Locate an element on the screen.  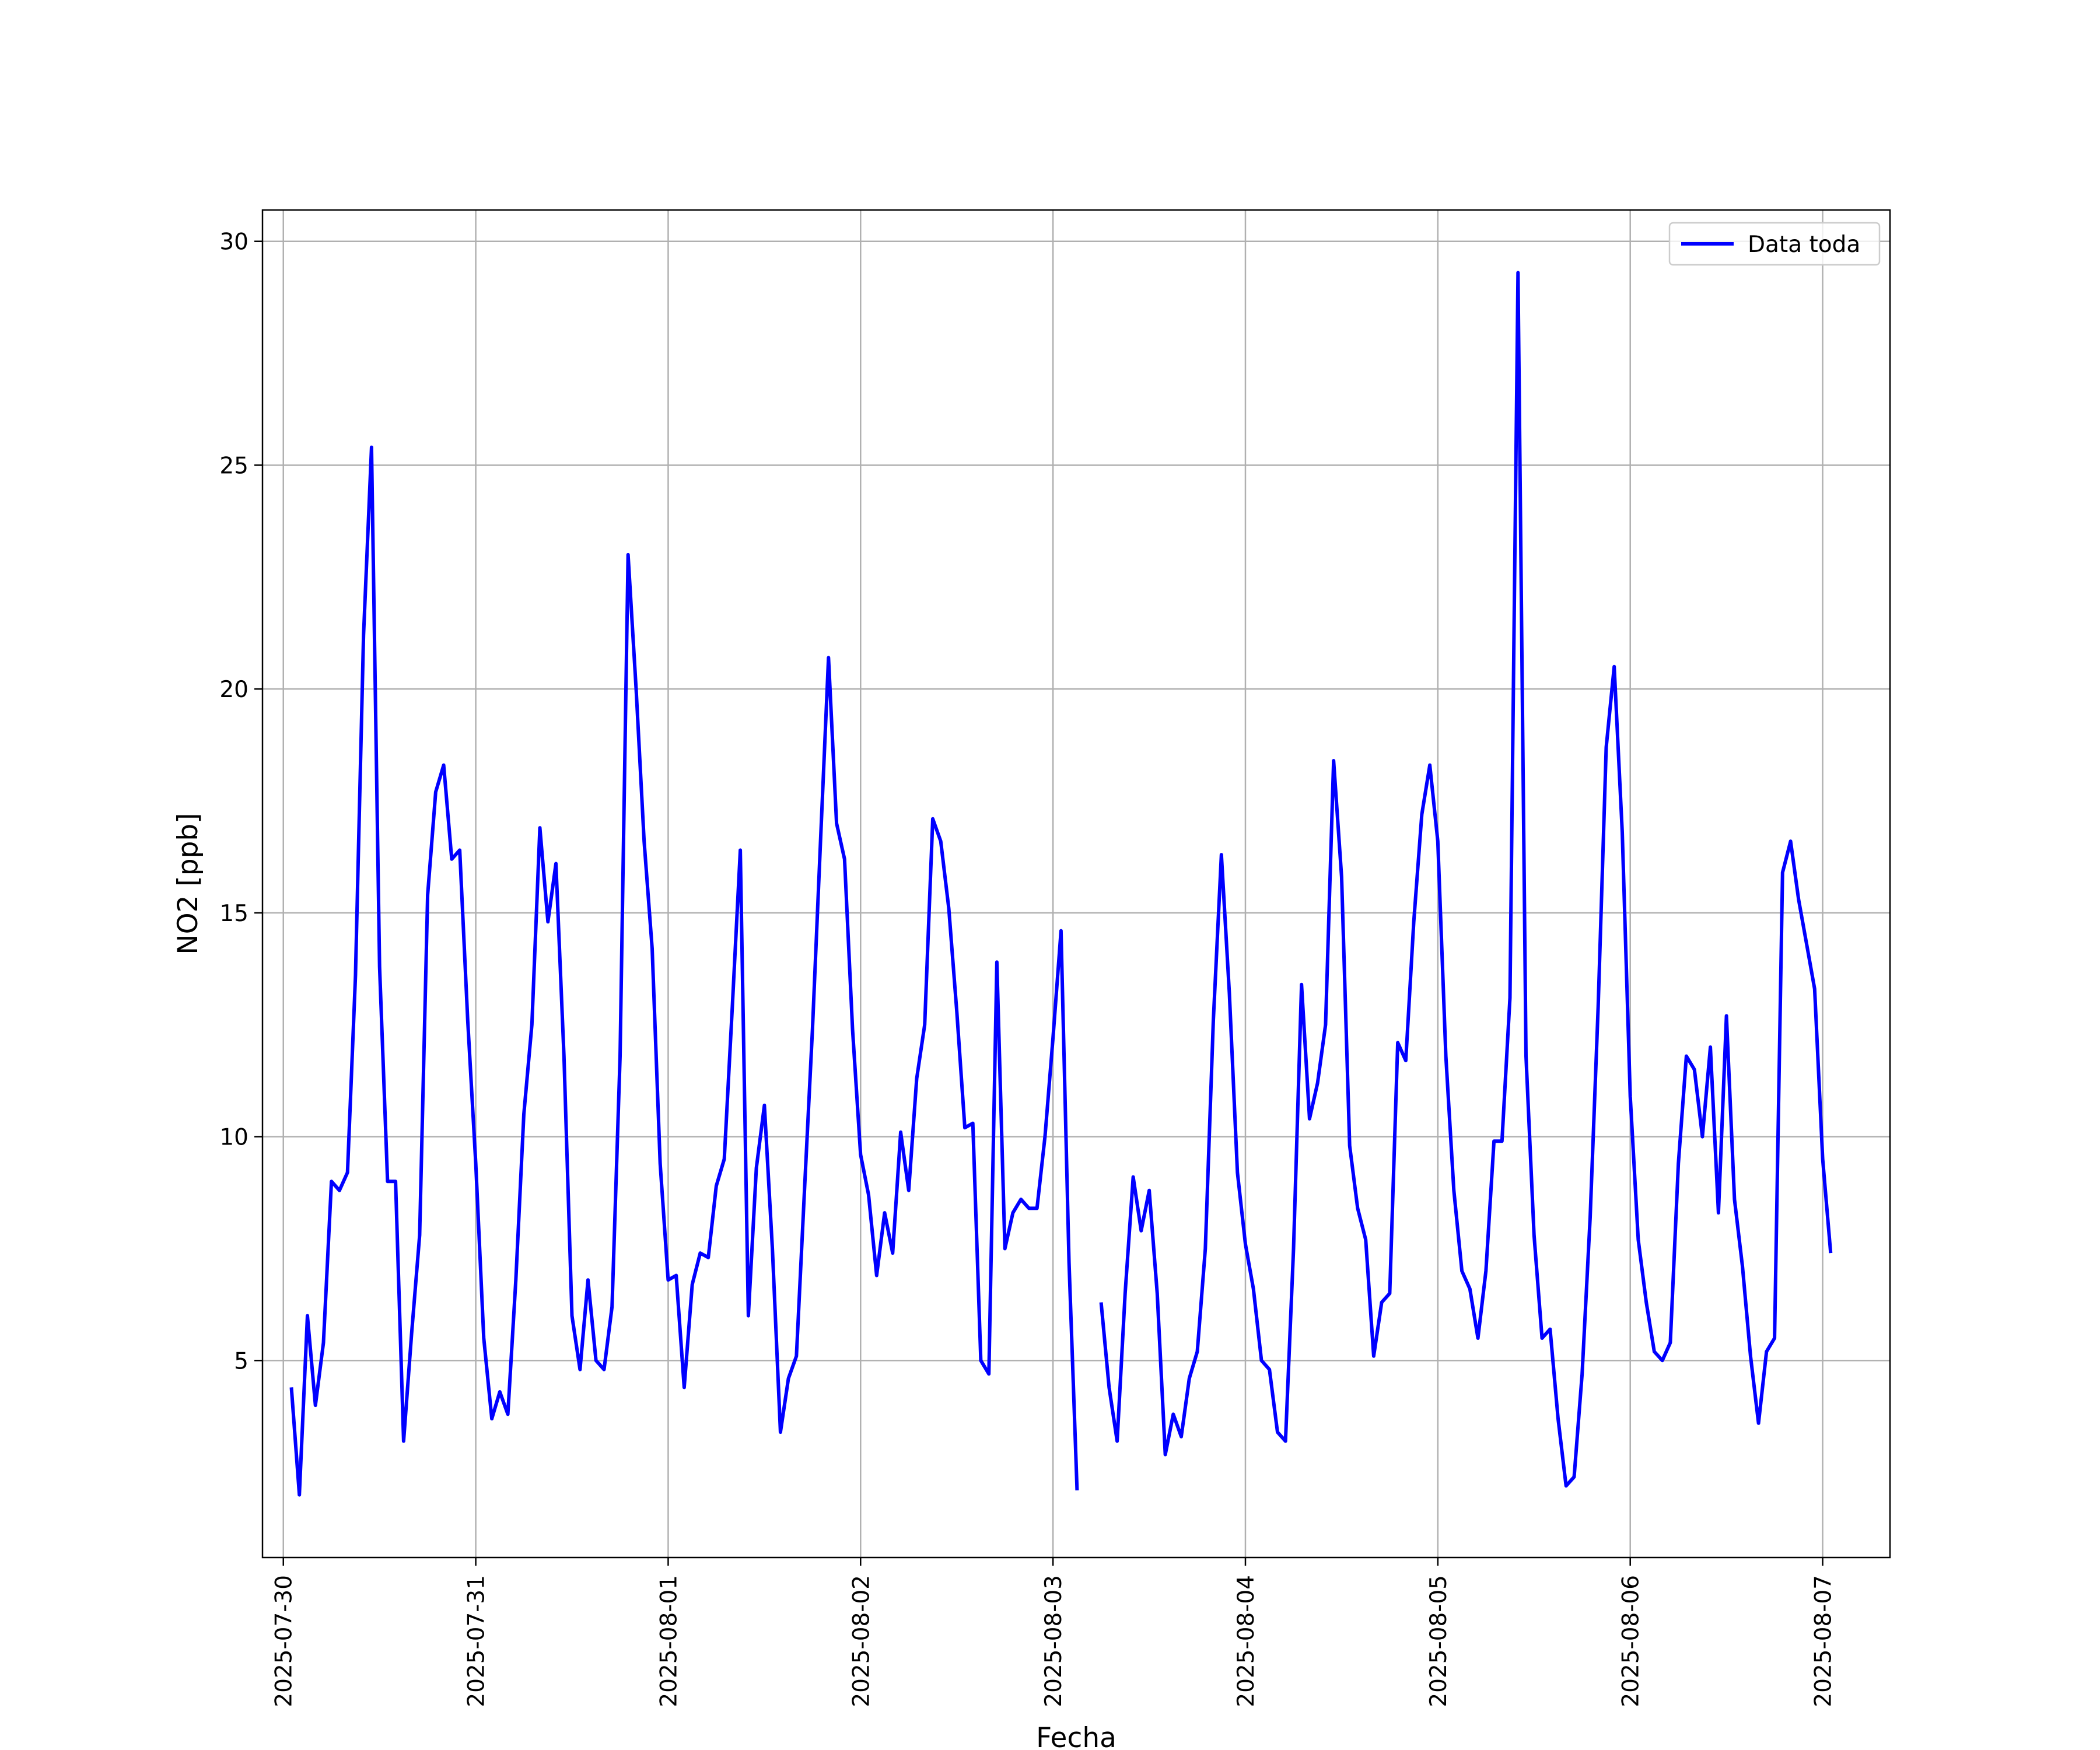
x-axis-title: Fecha is located at coordinates (1076, 1736).